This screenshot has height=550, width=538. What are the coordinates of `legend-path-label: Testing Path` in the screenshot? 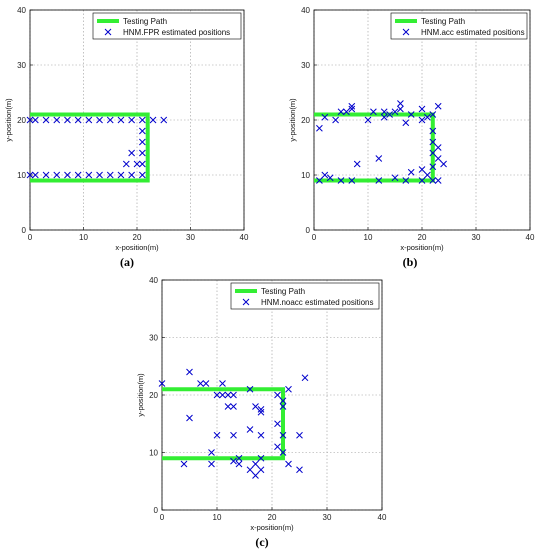 It's located at (283, 291).